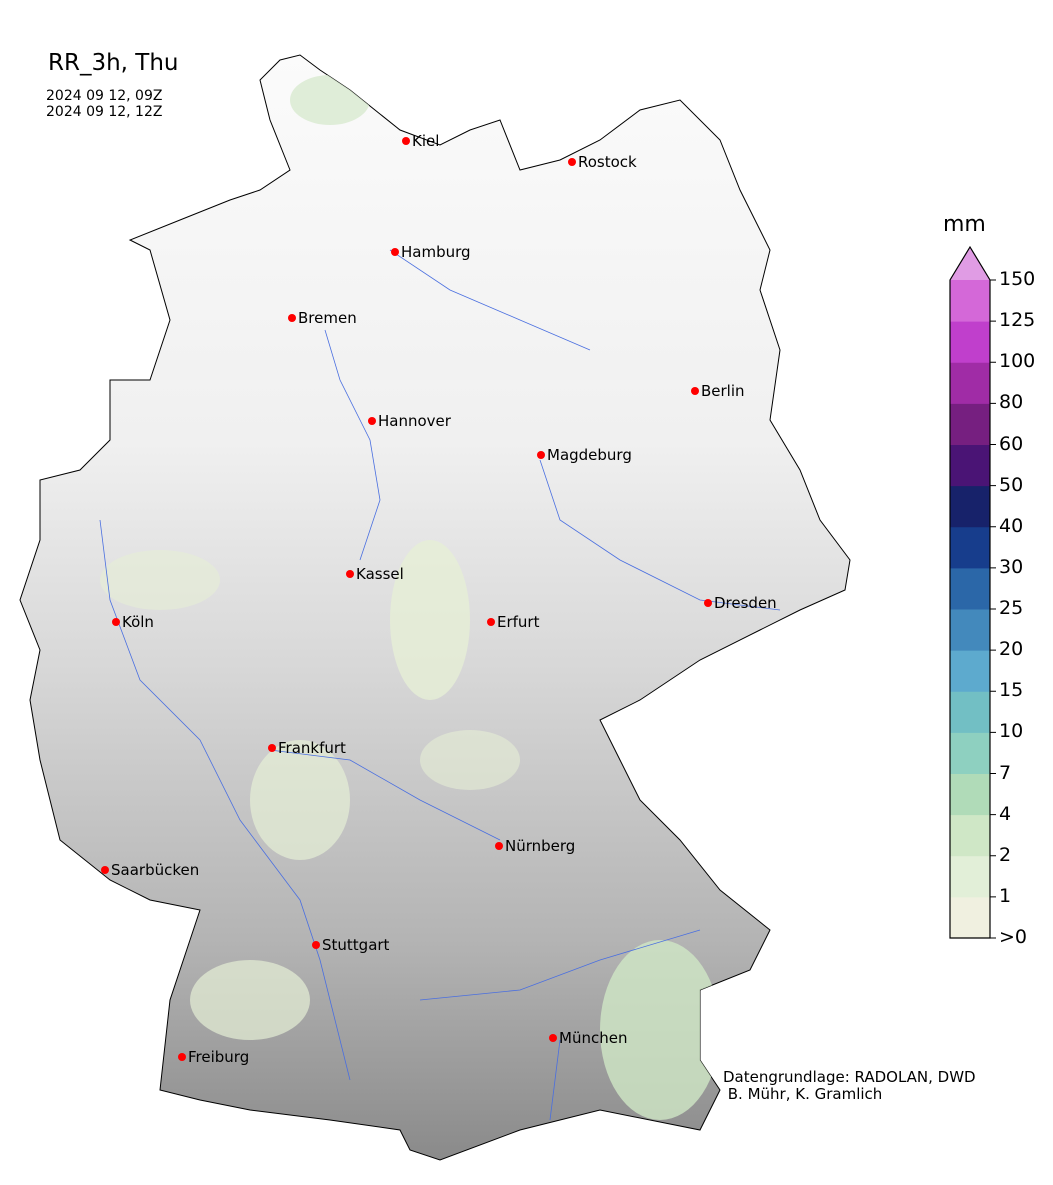 The height and width of the screenshot is (1185, 1053). Describe the element at coordinates (104, 96) in the screenshot. I see `valid-from: 2024 09 12, 09Z` at that location.